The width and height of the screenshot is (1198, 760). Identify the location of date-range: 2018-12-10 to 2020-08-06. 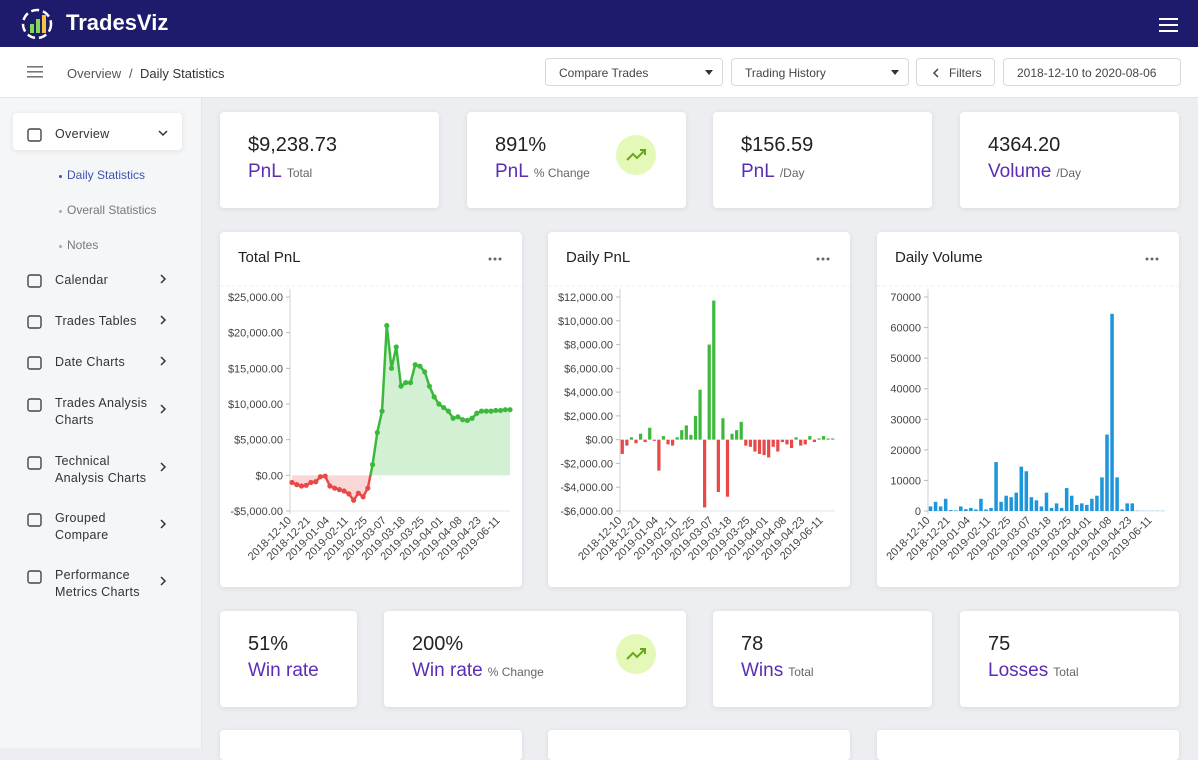
(1092, 72).